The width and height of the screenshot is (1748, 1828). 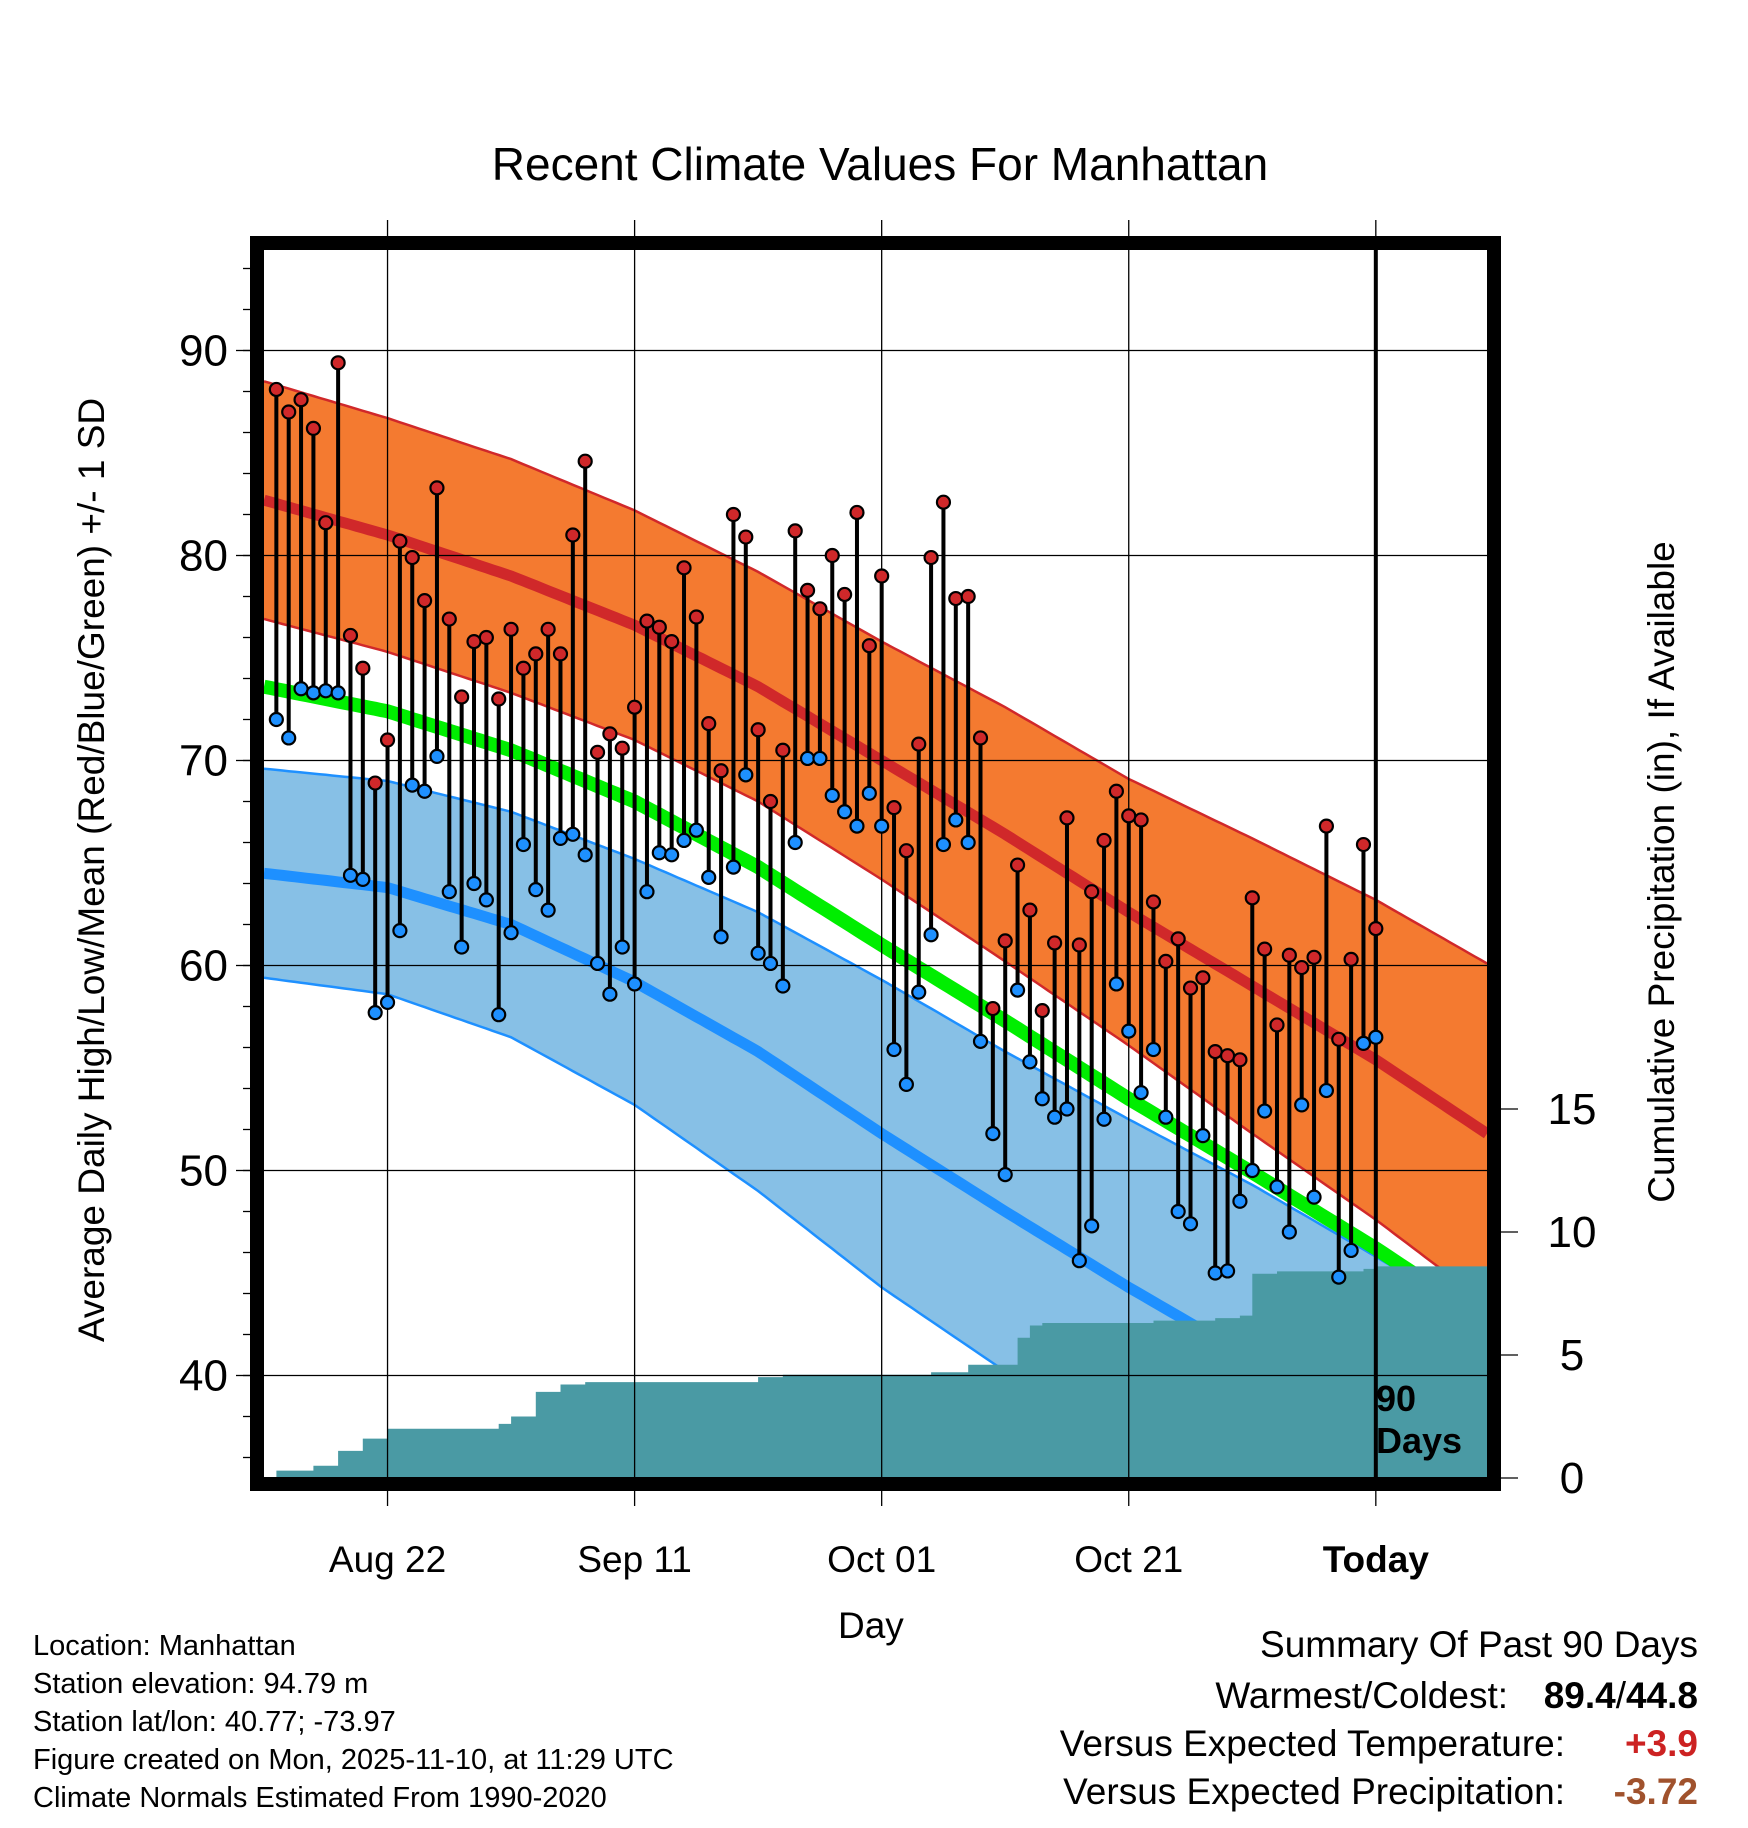 What do you see at coordinates (875, 1372) in the screenshot?
I see `precip-cumulative-area` at bounding box center [875, 1372].